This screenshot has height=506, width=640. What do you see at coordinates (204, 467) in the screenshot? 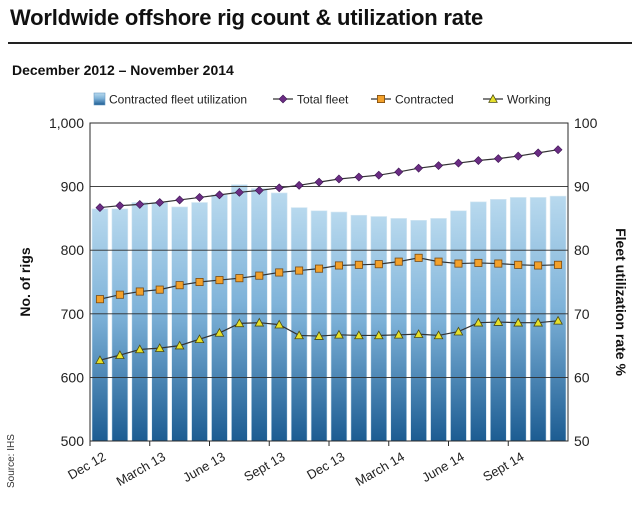
I see `x-tick-label: June 13` at bounding box center [204, 467].